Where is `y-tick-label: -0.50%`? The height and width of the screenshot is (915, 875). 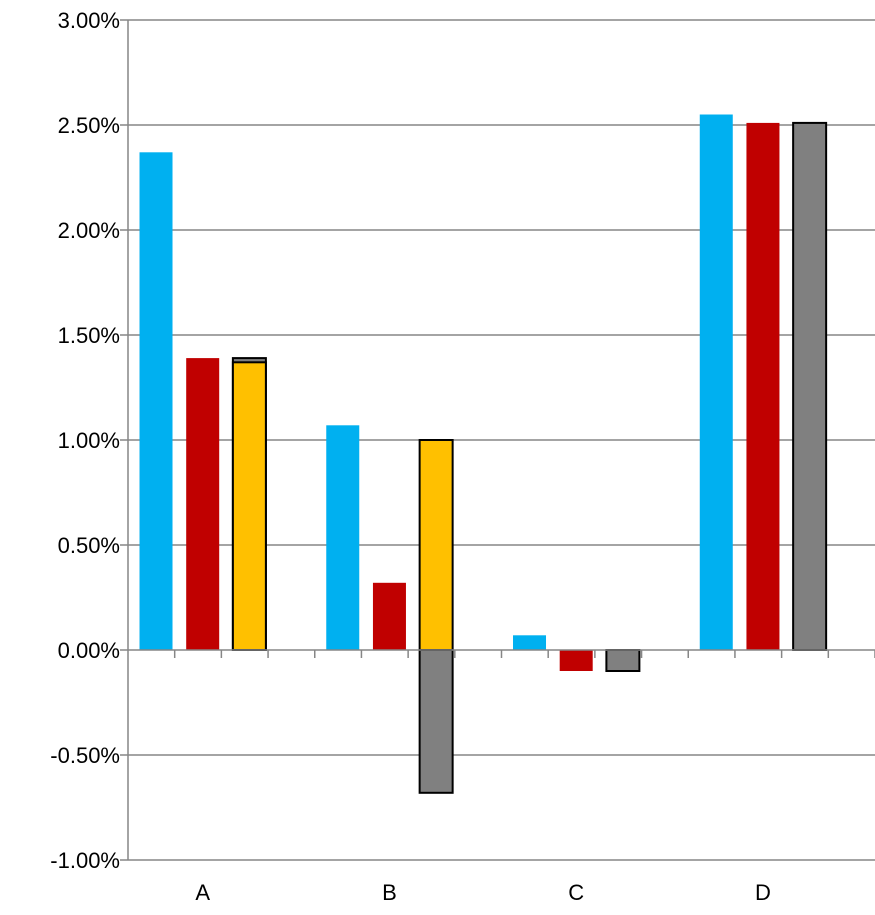
y-tick-label: -0.50% is located at coordinates (85, 755).